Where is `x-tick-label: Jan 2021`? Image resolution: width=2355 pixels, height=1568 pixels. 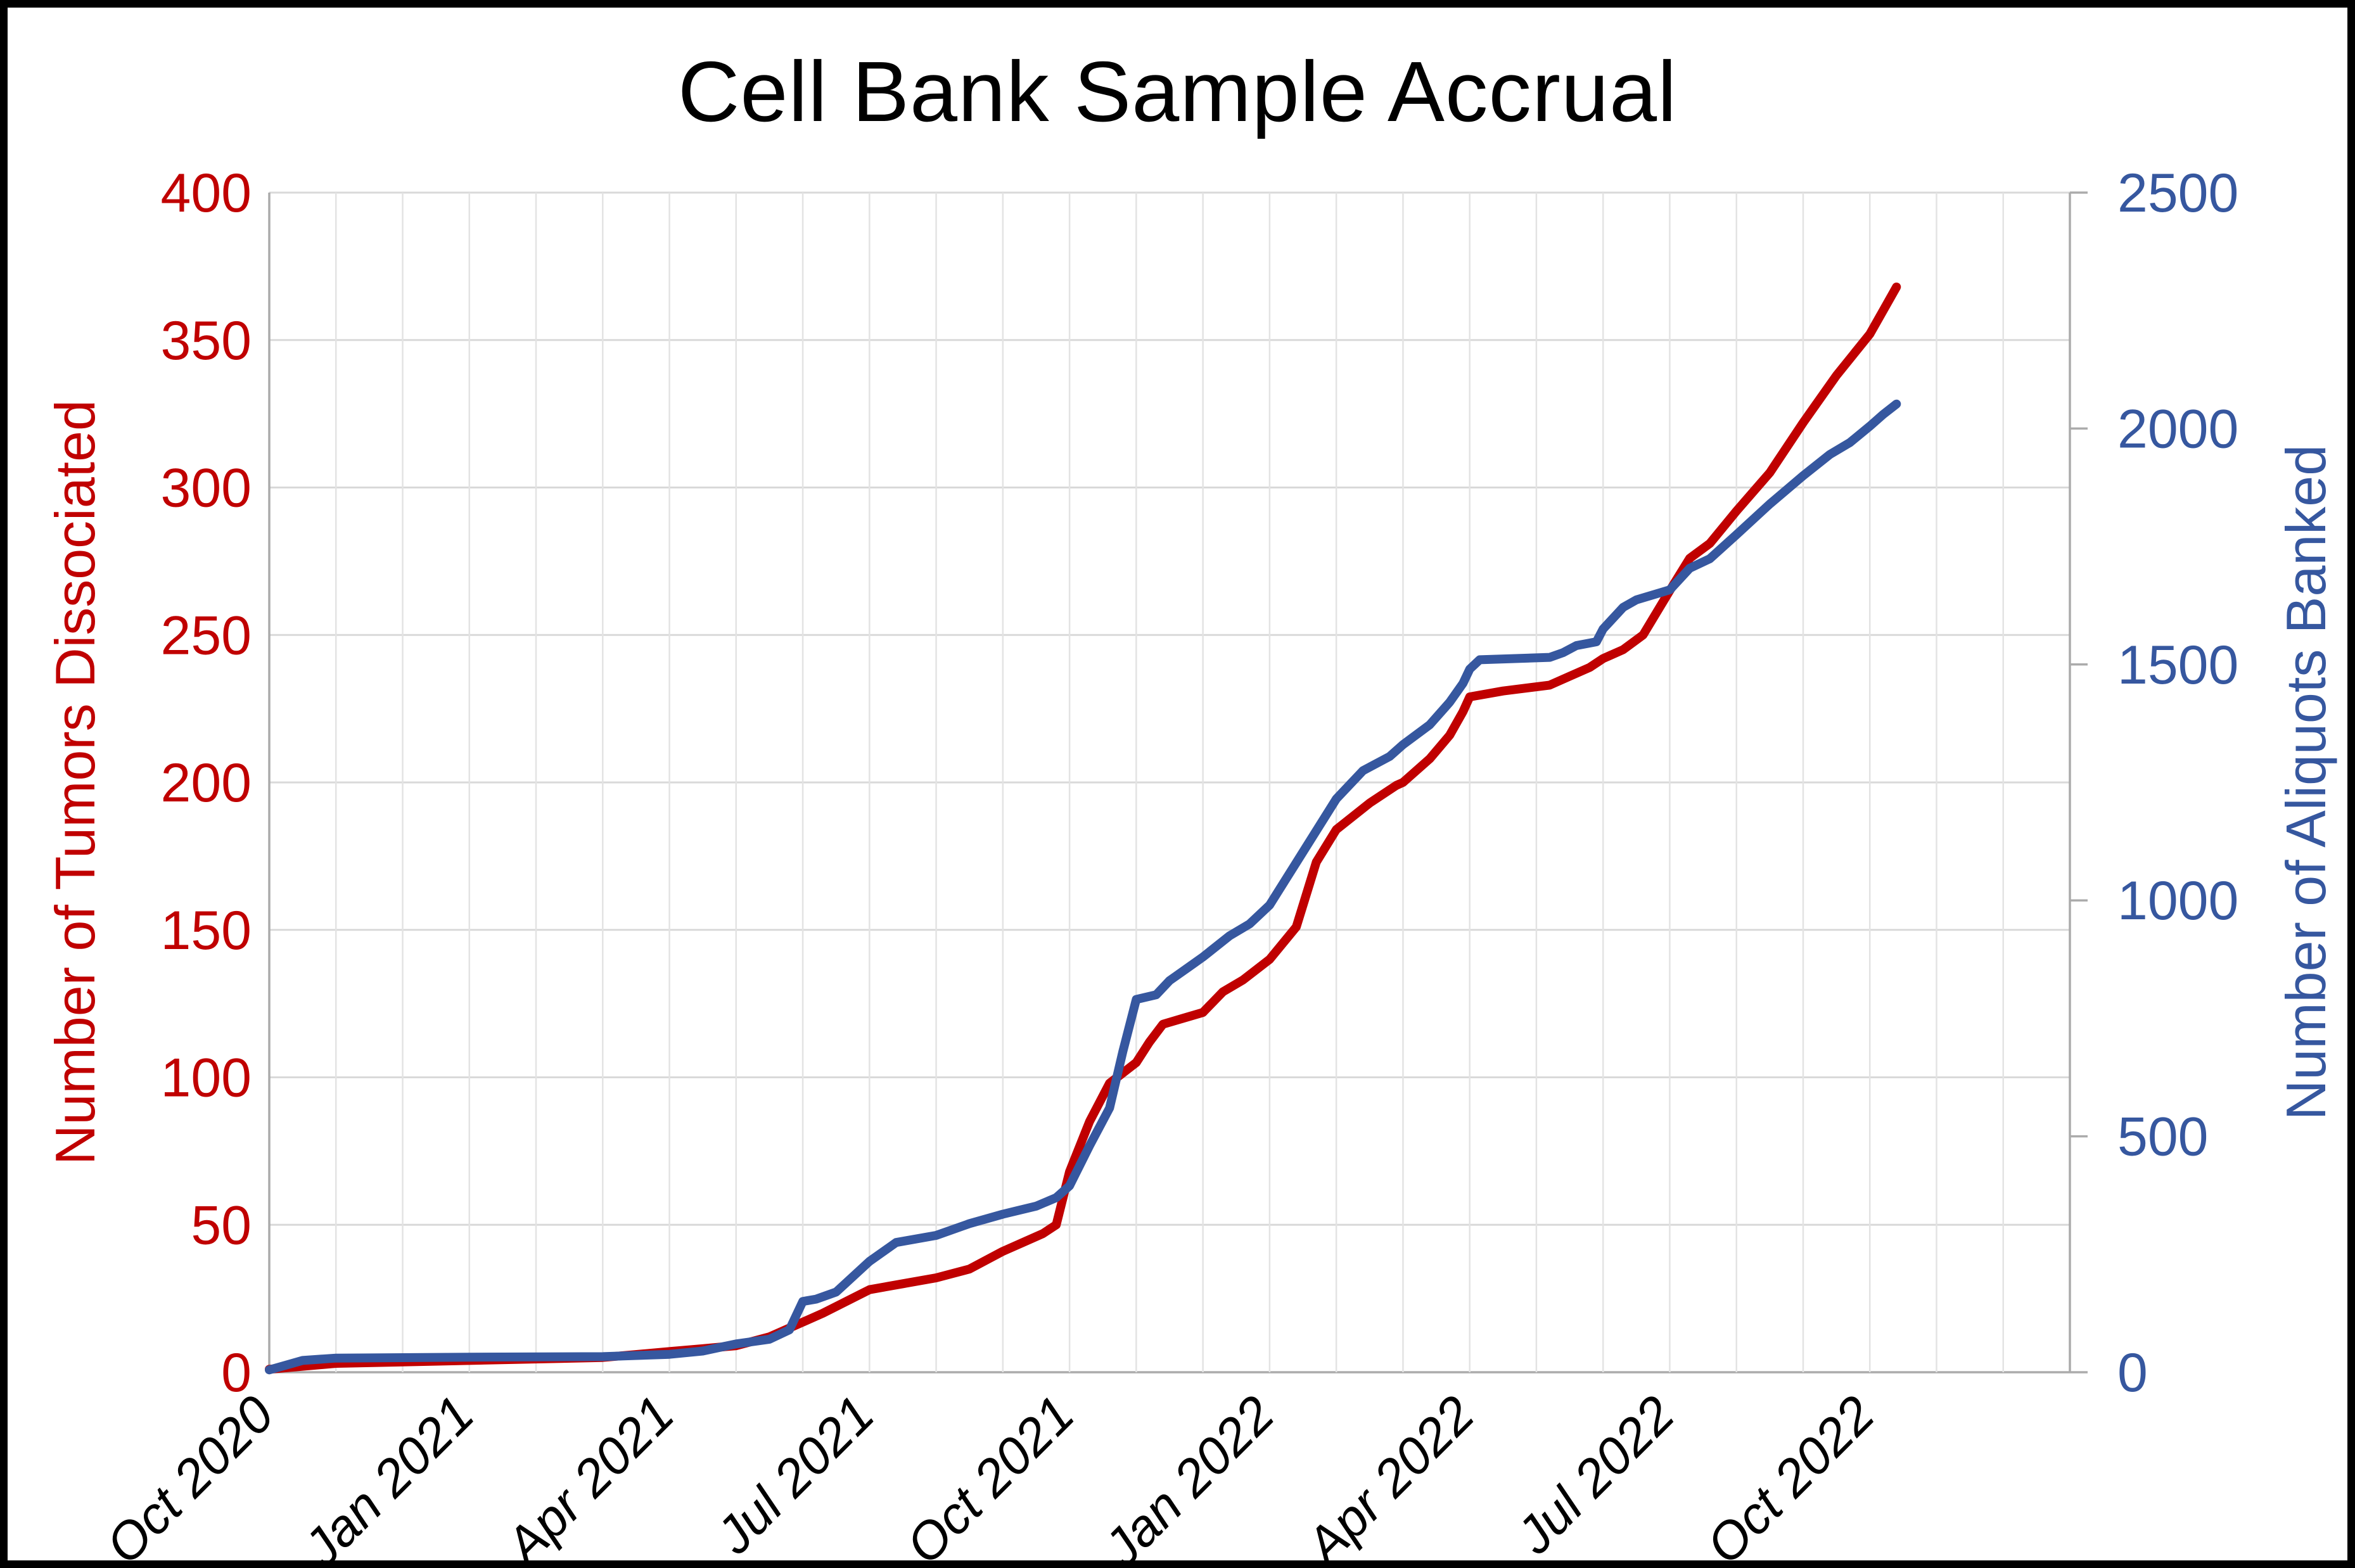 x-tick-label: Jan 2021 is located at coordinates (389, 1476).